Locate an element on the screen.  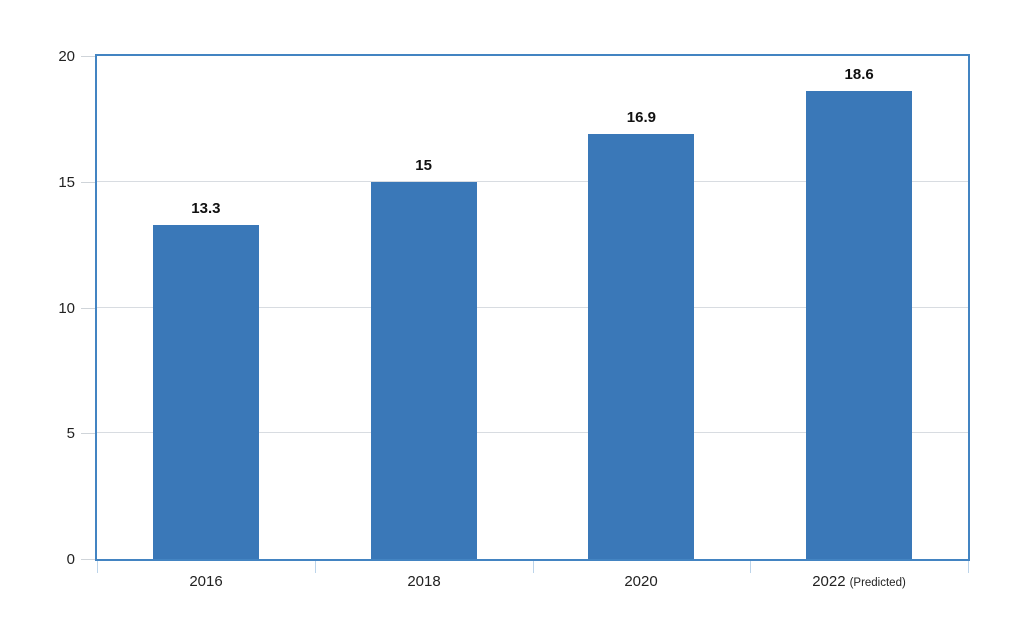
y-axis-label: 10 is located at coordinates (66, 308).